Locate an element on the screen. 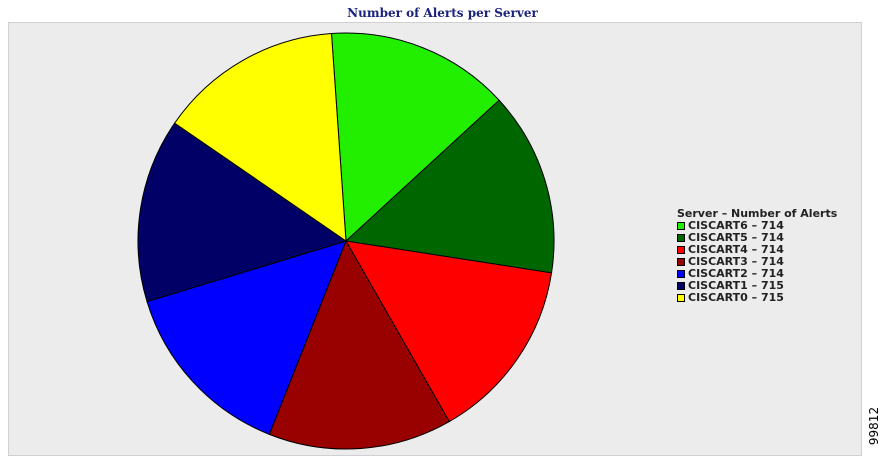  legend-item: CISCART5 – 714 is located at coordinates (757, 238).